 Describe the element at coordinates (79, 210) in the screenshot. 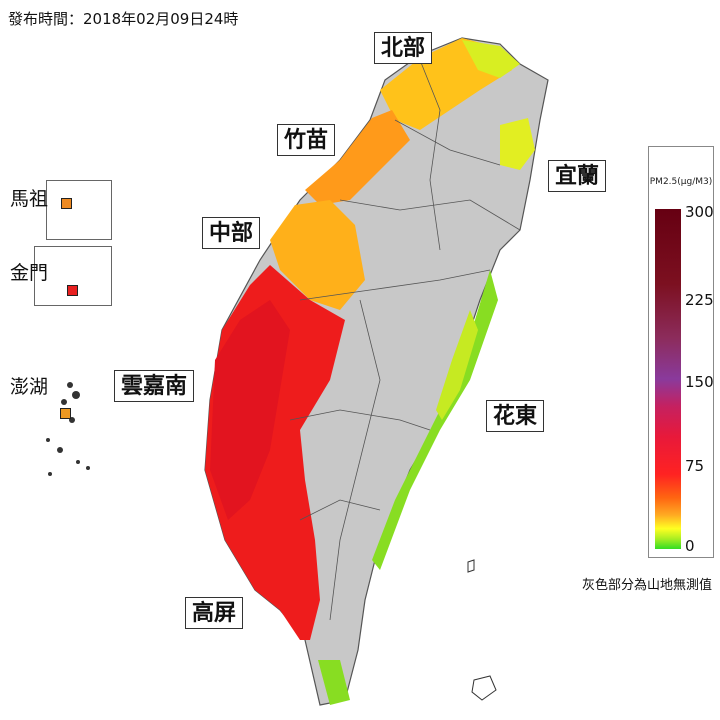

I see `matsu-inset` at that location.